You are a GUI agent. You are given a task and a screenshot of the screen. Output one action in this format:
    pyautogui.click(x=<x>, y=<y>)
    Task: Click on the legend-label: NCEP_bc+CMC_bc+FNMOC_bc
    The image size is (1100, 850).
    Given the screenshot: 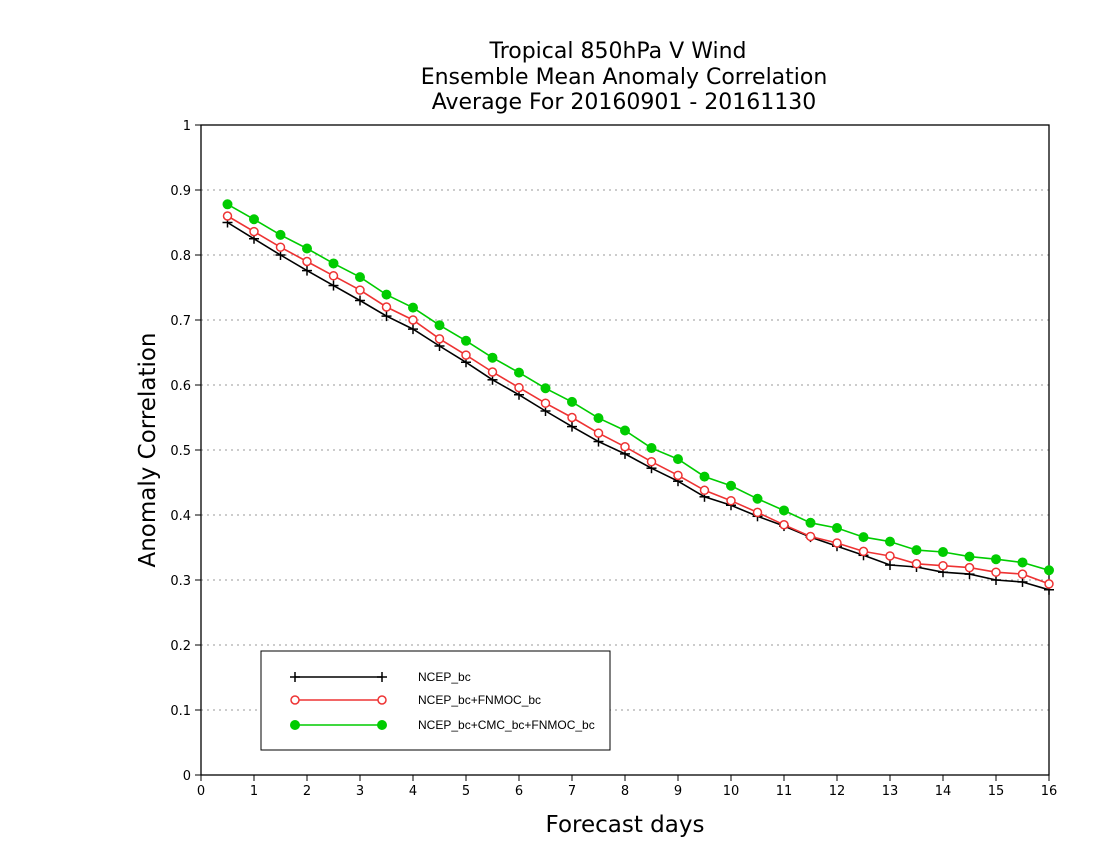 What is the action you would take?
    pyautogui.click(x=506, y=725)
    